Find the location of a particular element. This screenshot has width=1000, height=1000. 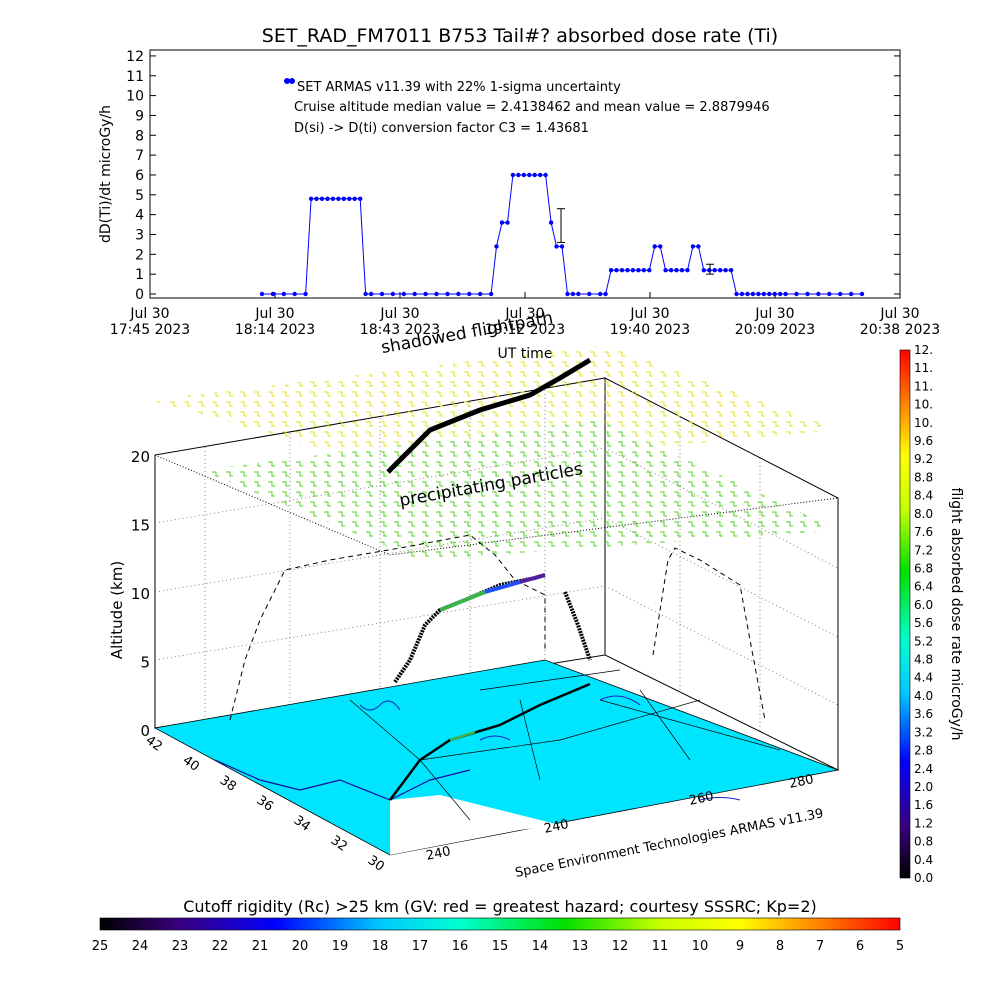

y-tick-label: 5 is located at coordinates (139, 196).